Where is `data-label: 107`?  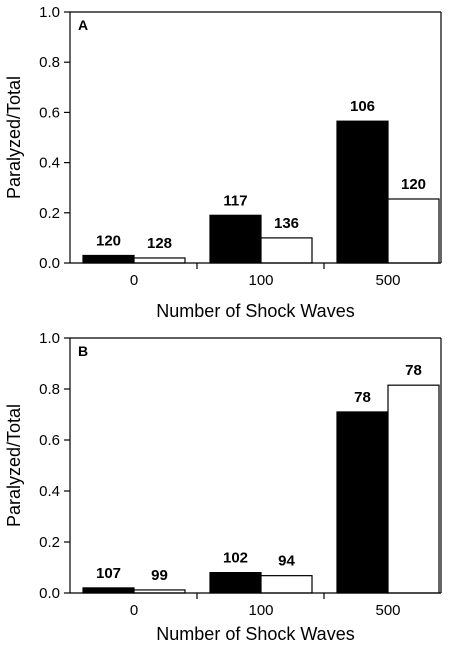 data-label: 107 is located at coordinates (108, 573).